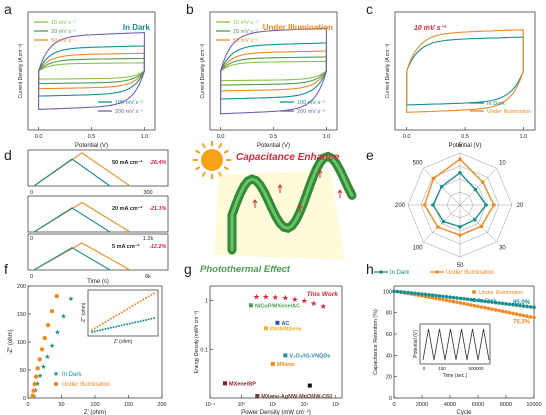 This screenshot has height=415, width=546. What do you see at coordinates (8, 9) in the screenshot?
I see `panel-letter-a: a` at bounding box center [8, 9].